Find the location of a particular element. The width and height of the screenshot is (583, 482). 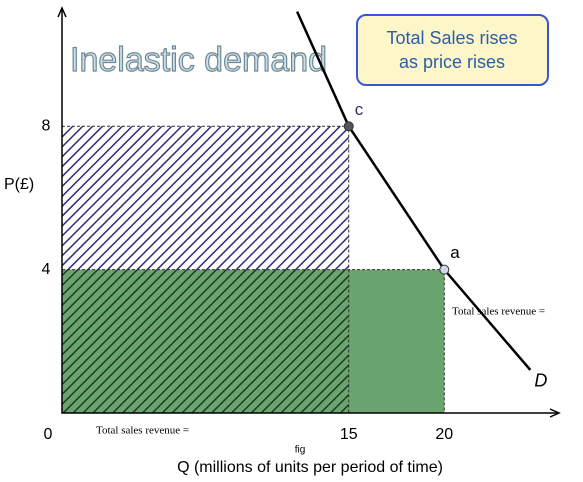

x-tick-label: 20 is located at coordinates (444, 434).